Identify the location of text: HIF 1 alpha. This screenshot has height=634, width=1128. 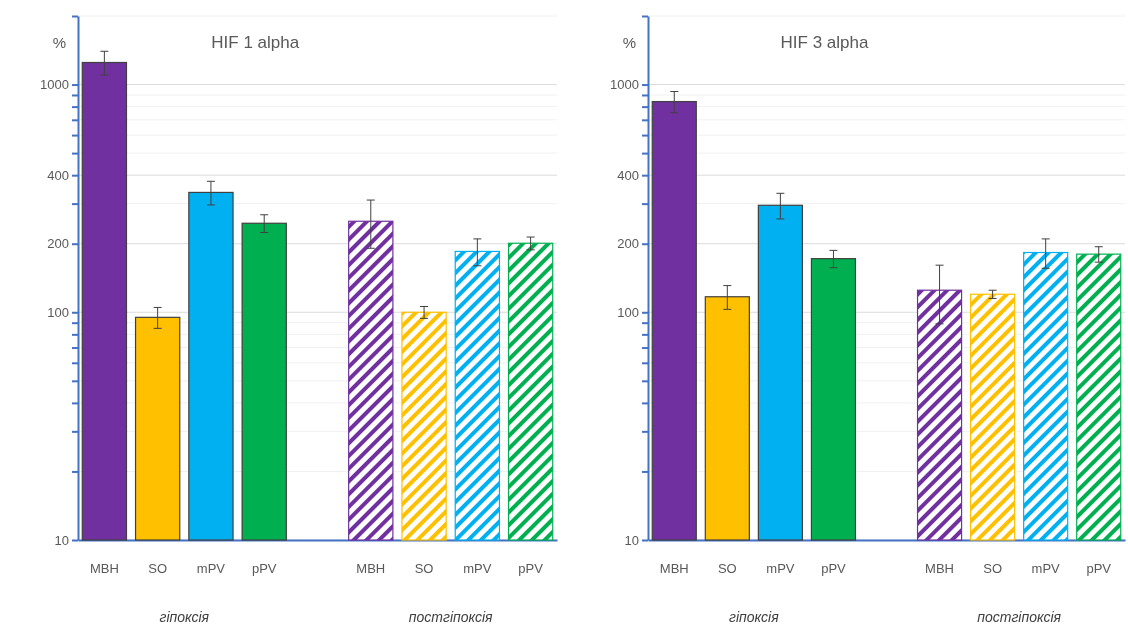
(255, 42).